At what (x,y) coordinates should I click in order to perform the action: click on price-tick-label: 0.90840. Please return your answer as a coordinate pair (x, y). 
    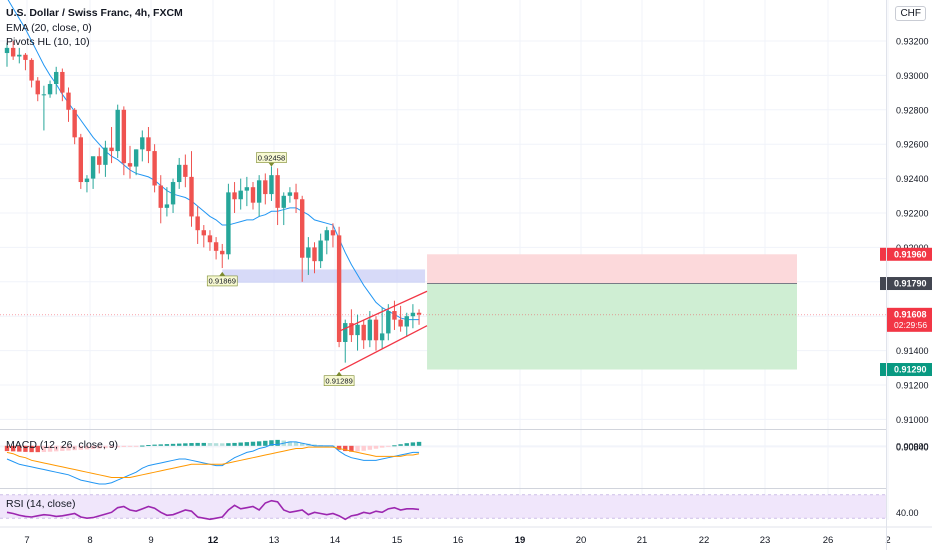
    Looking at the image, I should click on (912, 447).